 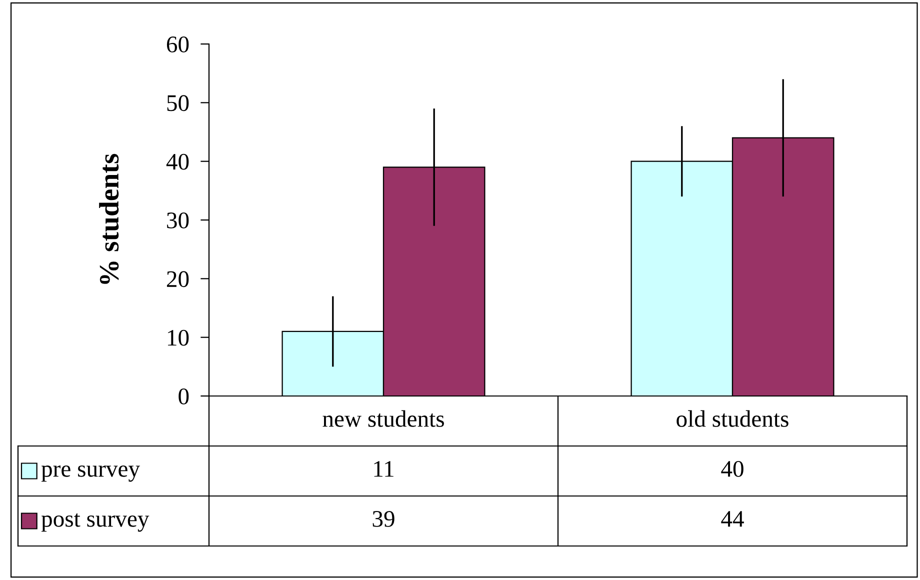 What do you see at coordinates (90, 473) in the screenshot?
I see `legend-label: pre survey` at bounding box center [90, 473].